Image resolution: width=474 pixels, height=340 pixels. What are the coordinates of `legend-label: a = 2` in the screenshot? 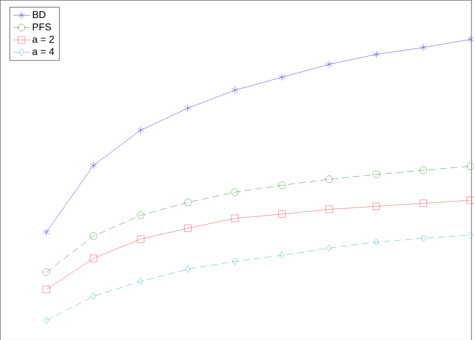 It's located at (43, 39).